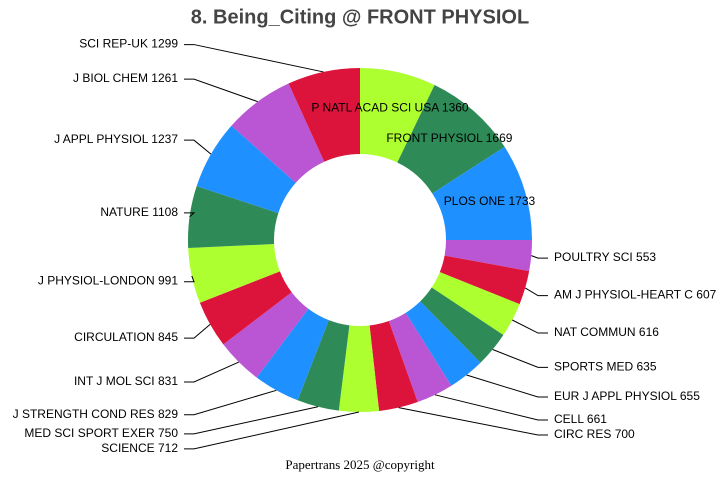  I want to click on label-name: J PHYSIOL-LONDON, so click(96, 281).